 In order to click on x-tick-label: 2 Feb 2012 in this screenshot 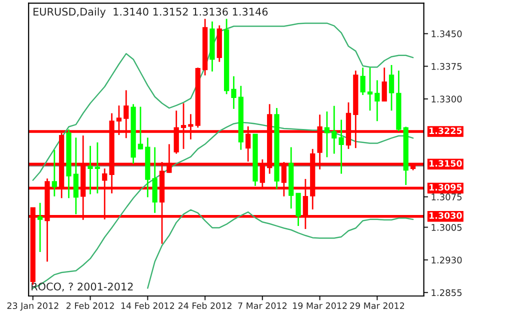, I will do `click(90, 306)`.